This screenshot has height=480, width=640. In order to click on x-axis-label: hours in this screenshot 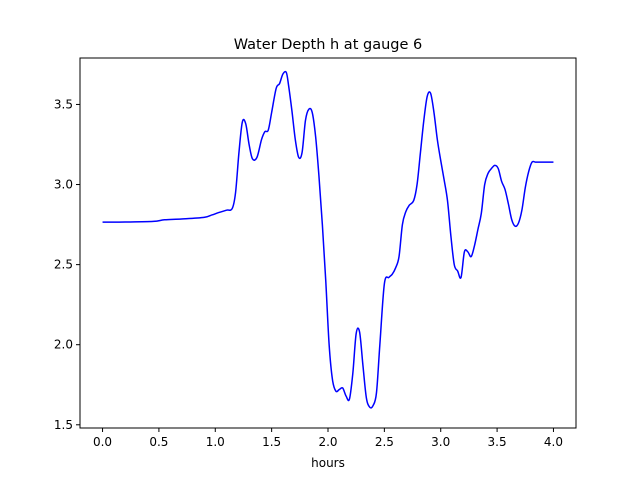, I will do `click(328, 463)`.